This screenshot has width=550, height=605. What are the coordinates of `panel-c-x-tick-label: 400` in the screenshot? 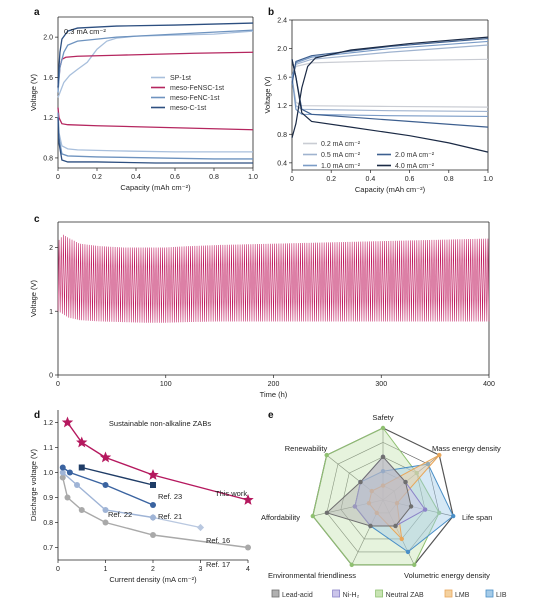 It's located at (489, 384).